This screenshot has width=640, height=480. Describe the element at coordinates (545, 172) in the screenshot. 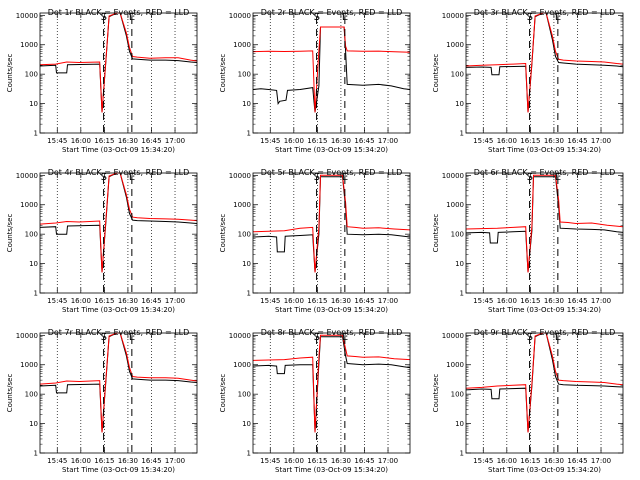

I see `panel-title: Det 6r BLACK = Events, RED = LLD` at that location.